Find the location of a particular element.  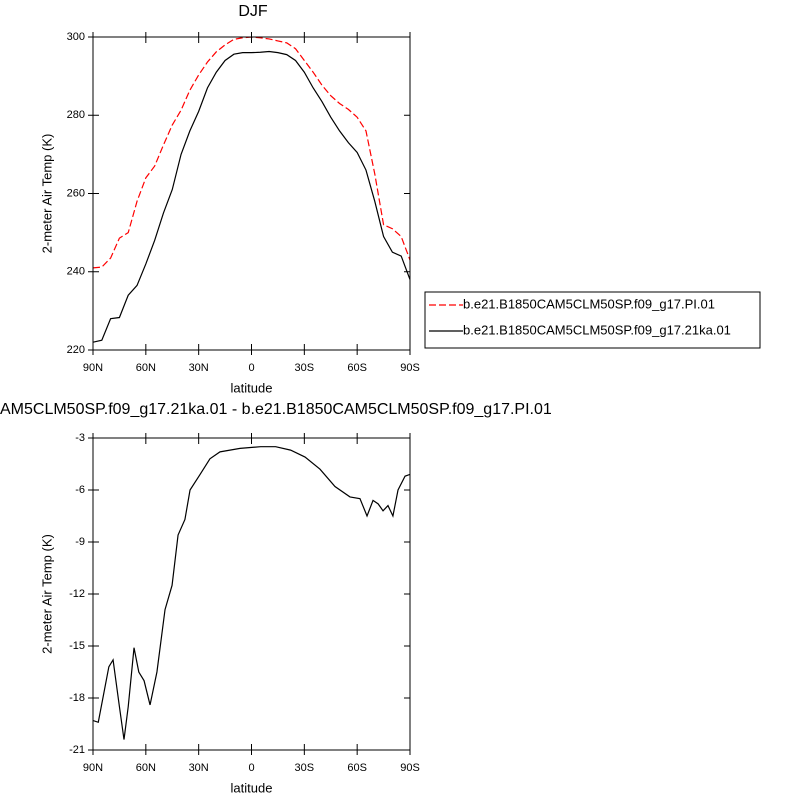

y-tick-label: -15 is located at coordinates (77, 646).